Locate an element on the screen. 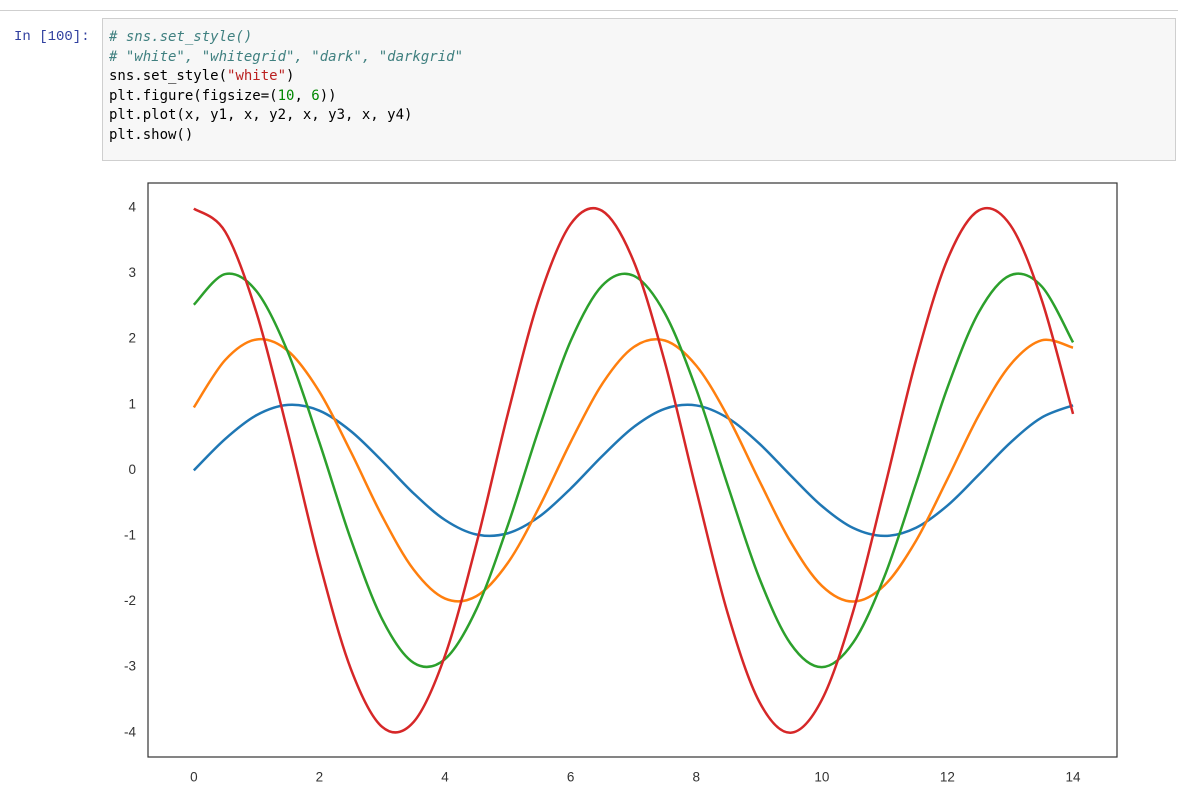 The height and width of the screenshot is (802, 1178). code-number: 10 is located at coordinates (286, 95).